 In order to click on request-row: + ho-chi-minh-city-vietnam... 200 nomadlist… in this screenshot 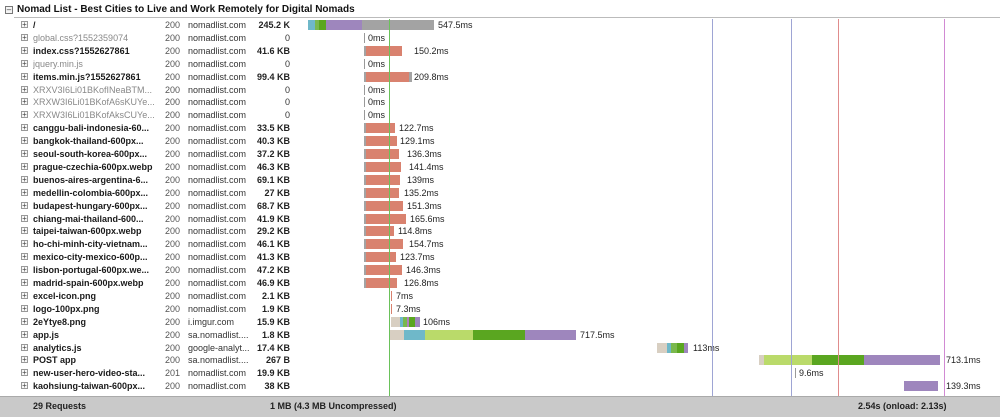, I will do `click(500, 244)`.